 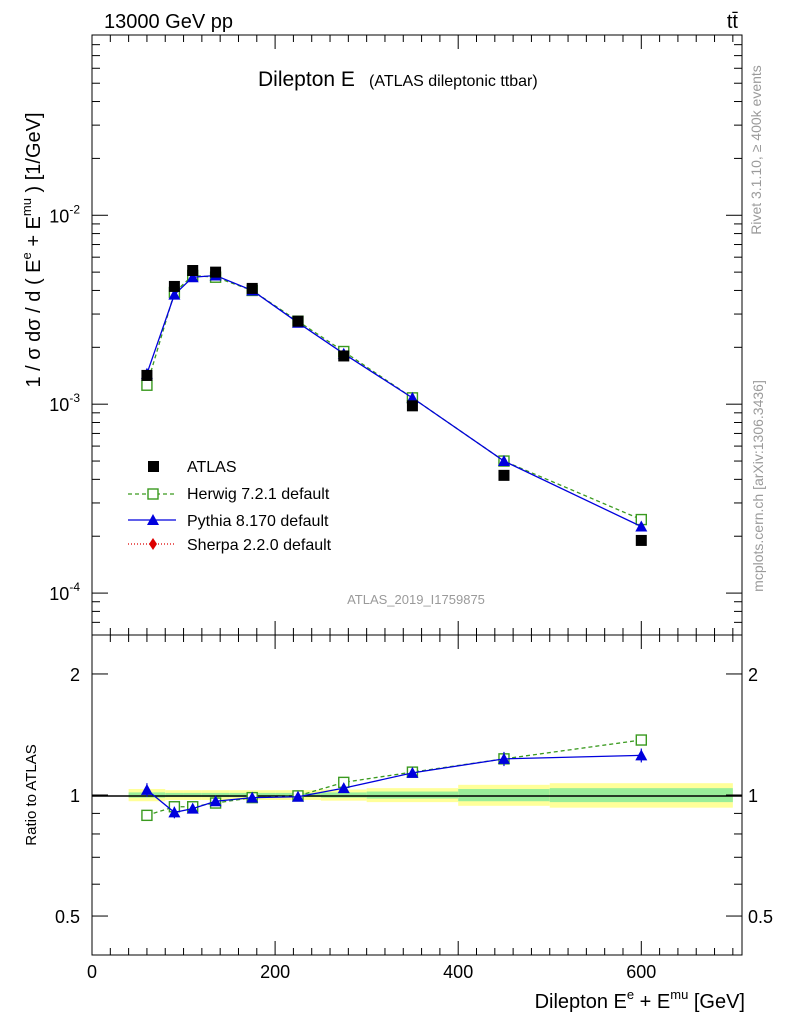 I want to click on y-tick-label-ratio: 1, so click(x=75, y=796).